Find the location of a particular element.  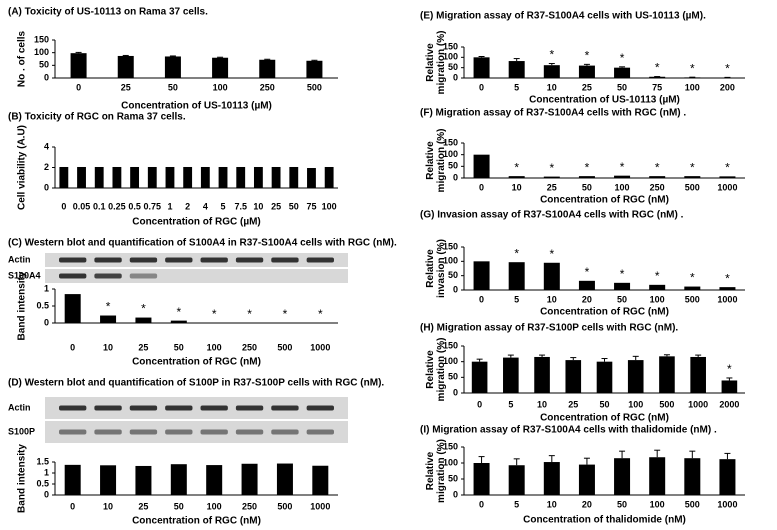

x-tick-label: 0.75 is located at coordinates (153, 206).